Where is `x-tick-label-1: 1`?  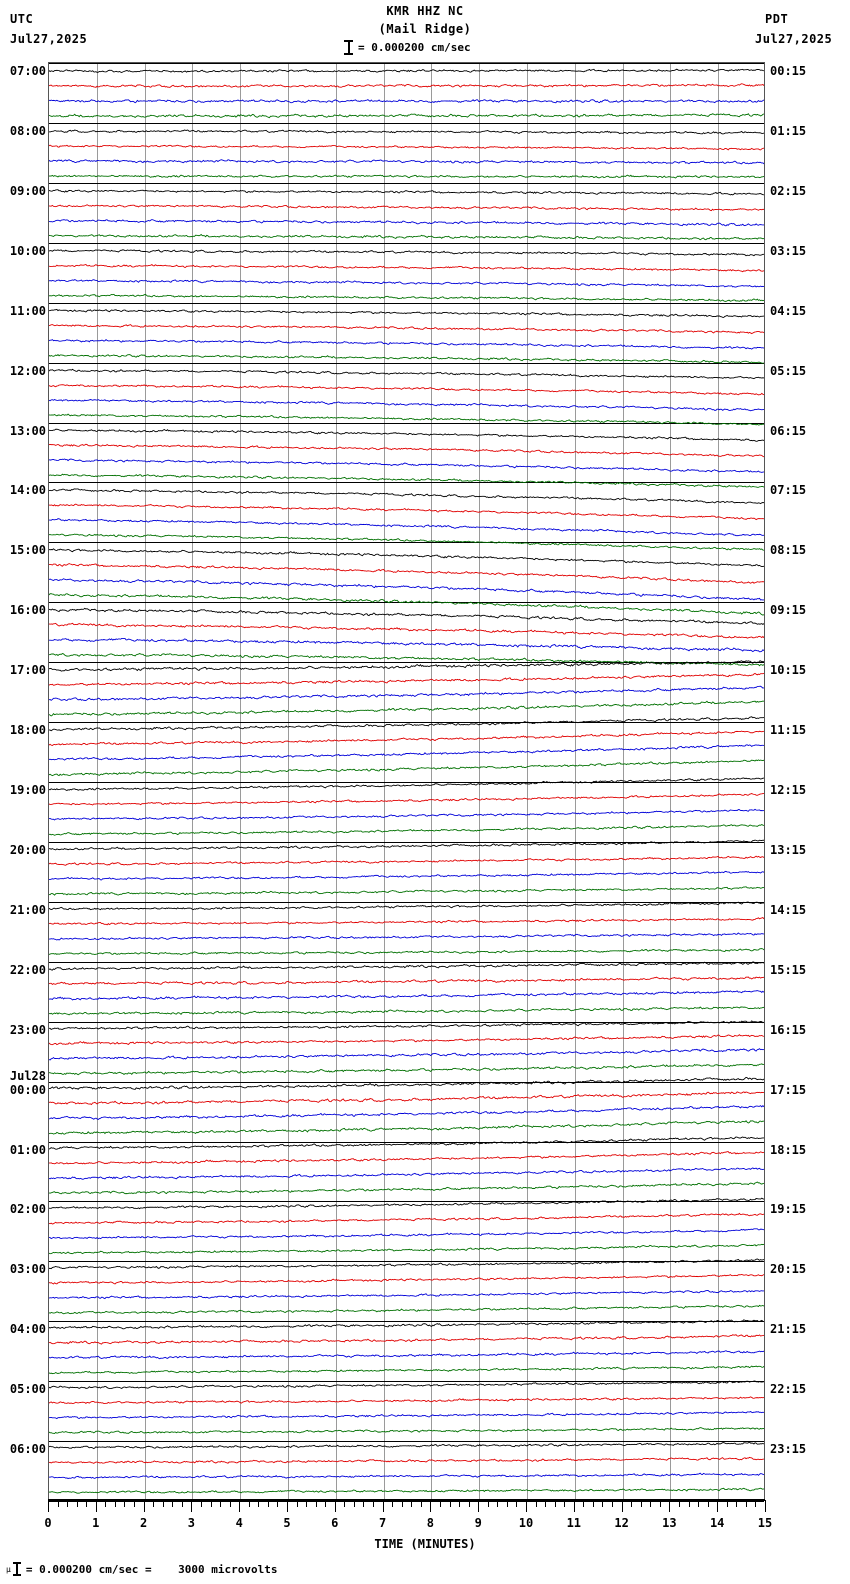
x-tick-label-1: 1 is located at coordinates (96, 1523).